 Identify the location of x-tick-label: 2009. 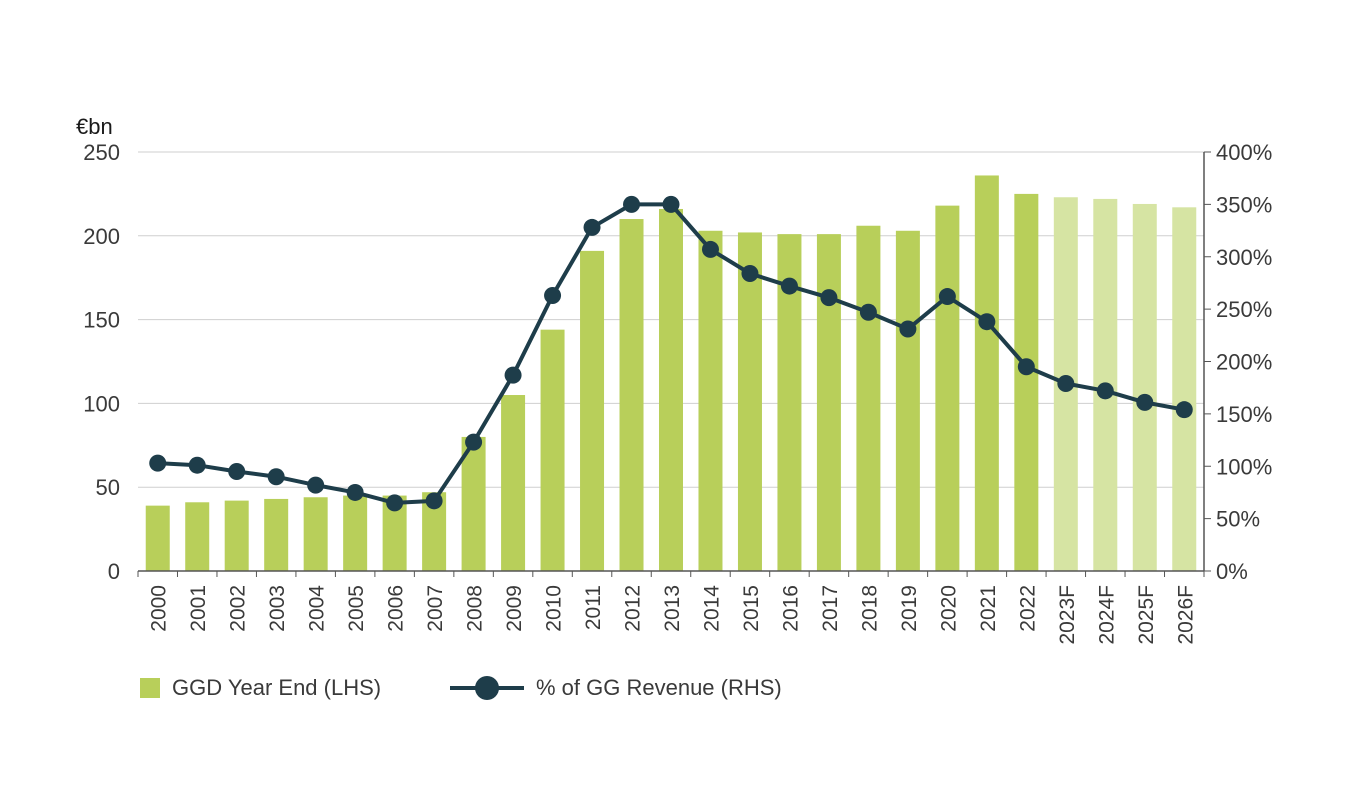
(514, 608).